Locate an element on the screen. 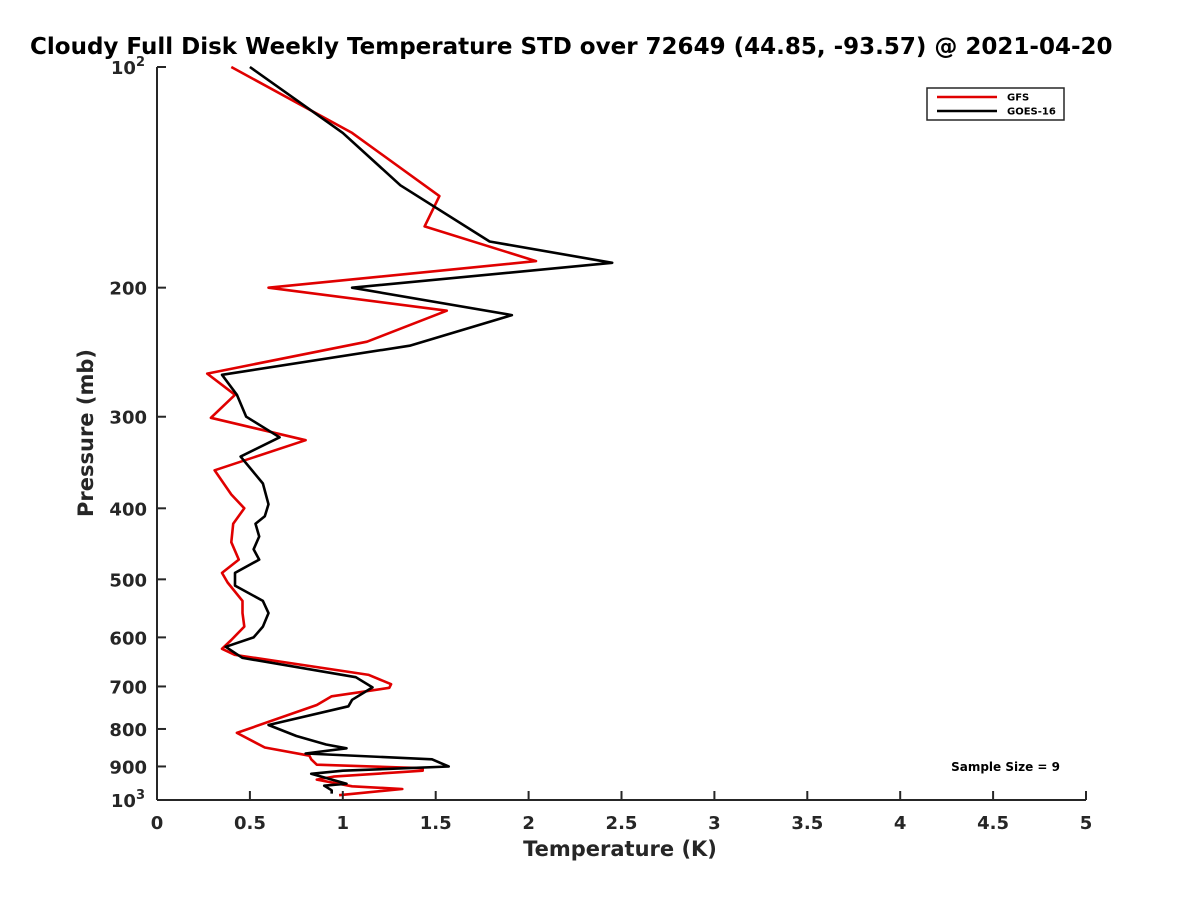 Image resolution: width=1200 pixels, height=900 pixels. y-axis-title: Pressure (mb) is located at coordinates (86, 433).